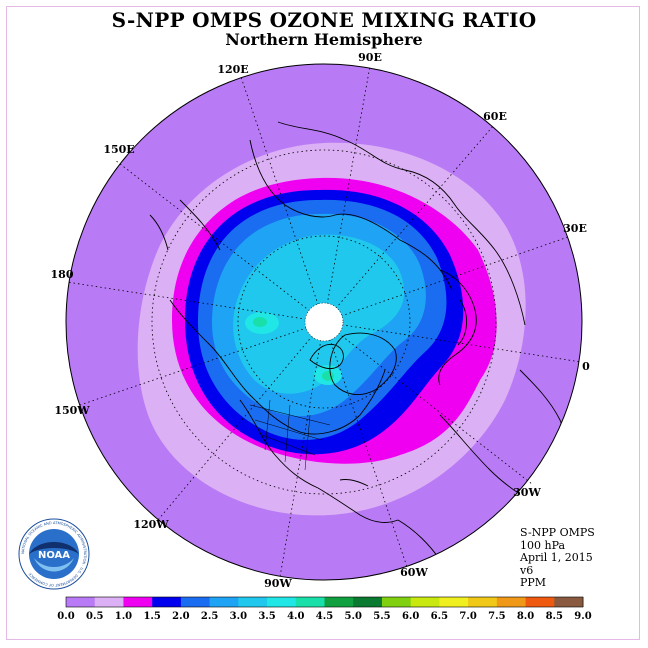 The image size is (648, 648). What do you see at coordinates (467, 616) in the screenshot?
I see `colorbar-tick-label: 7.0` at bounding box center [467, 616].